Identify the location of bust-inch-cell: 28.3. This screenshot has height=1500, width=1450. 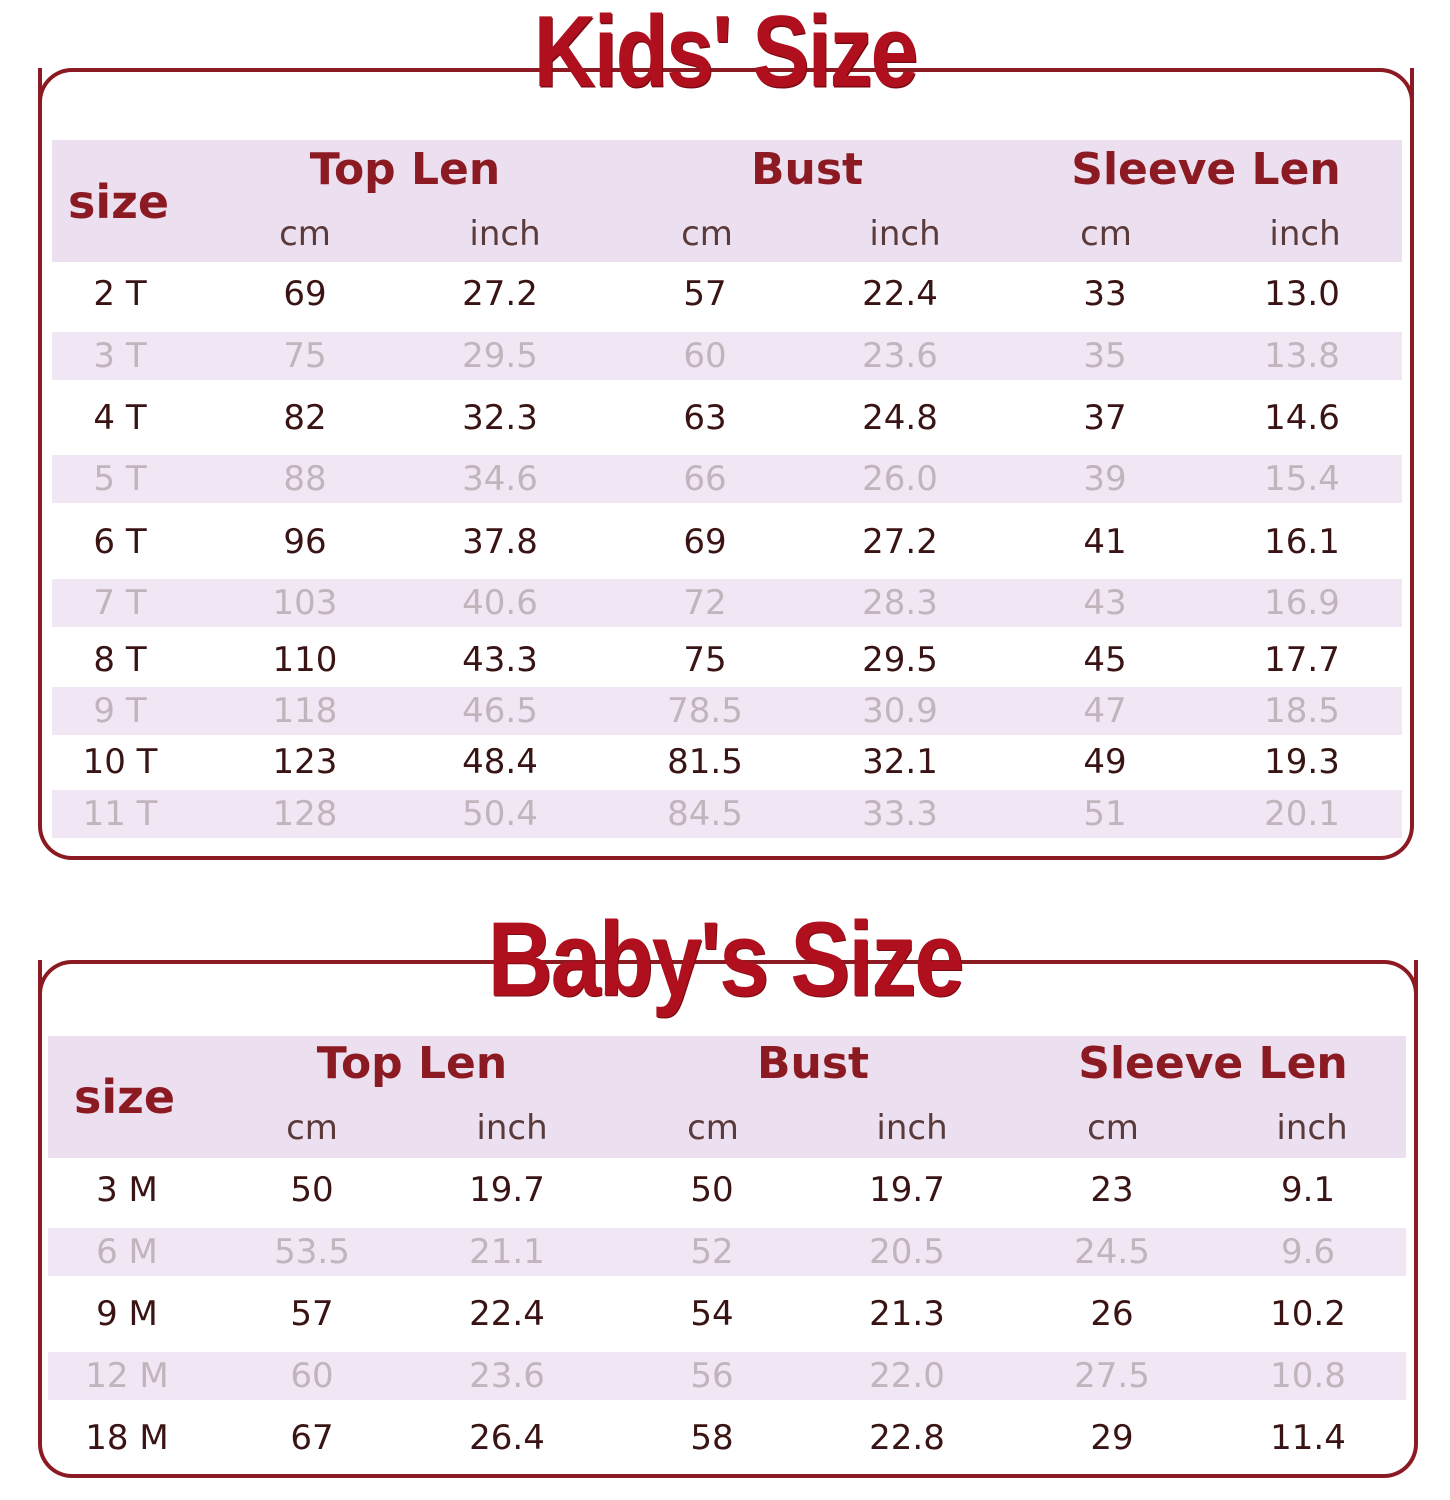
(900, 603).